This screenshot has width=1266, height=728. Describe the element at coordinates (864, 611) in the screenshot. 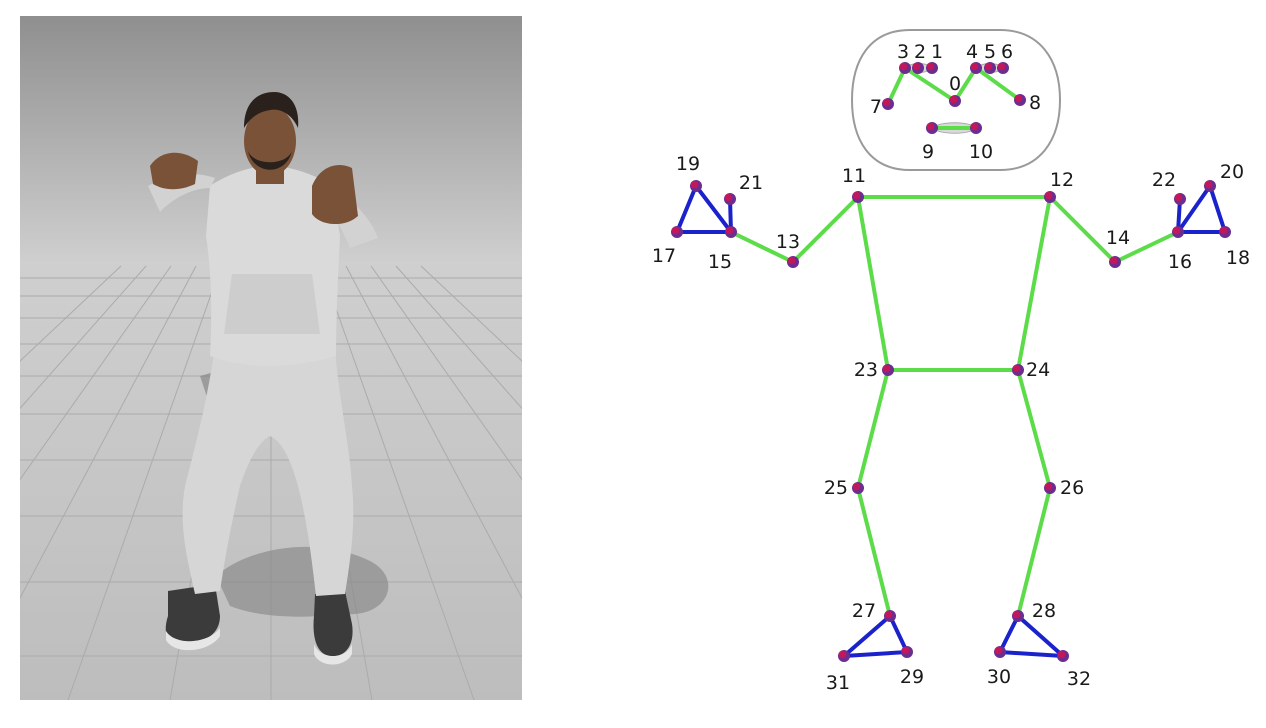

I see `landmark-label-27: 27` at that location.